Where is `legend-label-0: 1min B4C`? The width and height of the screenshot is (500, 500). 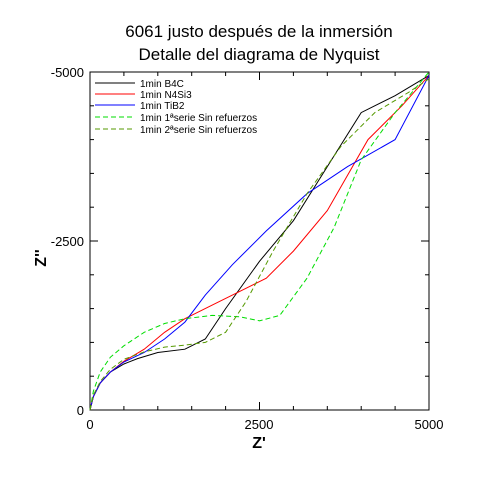 legend-label-0: 1min B4C is located at coordinates (162, 84).